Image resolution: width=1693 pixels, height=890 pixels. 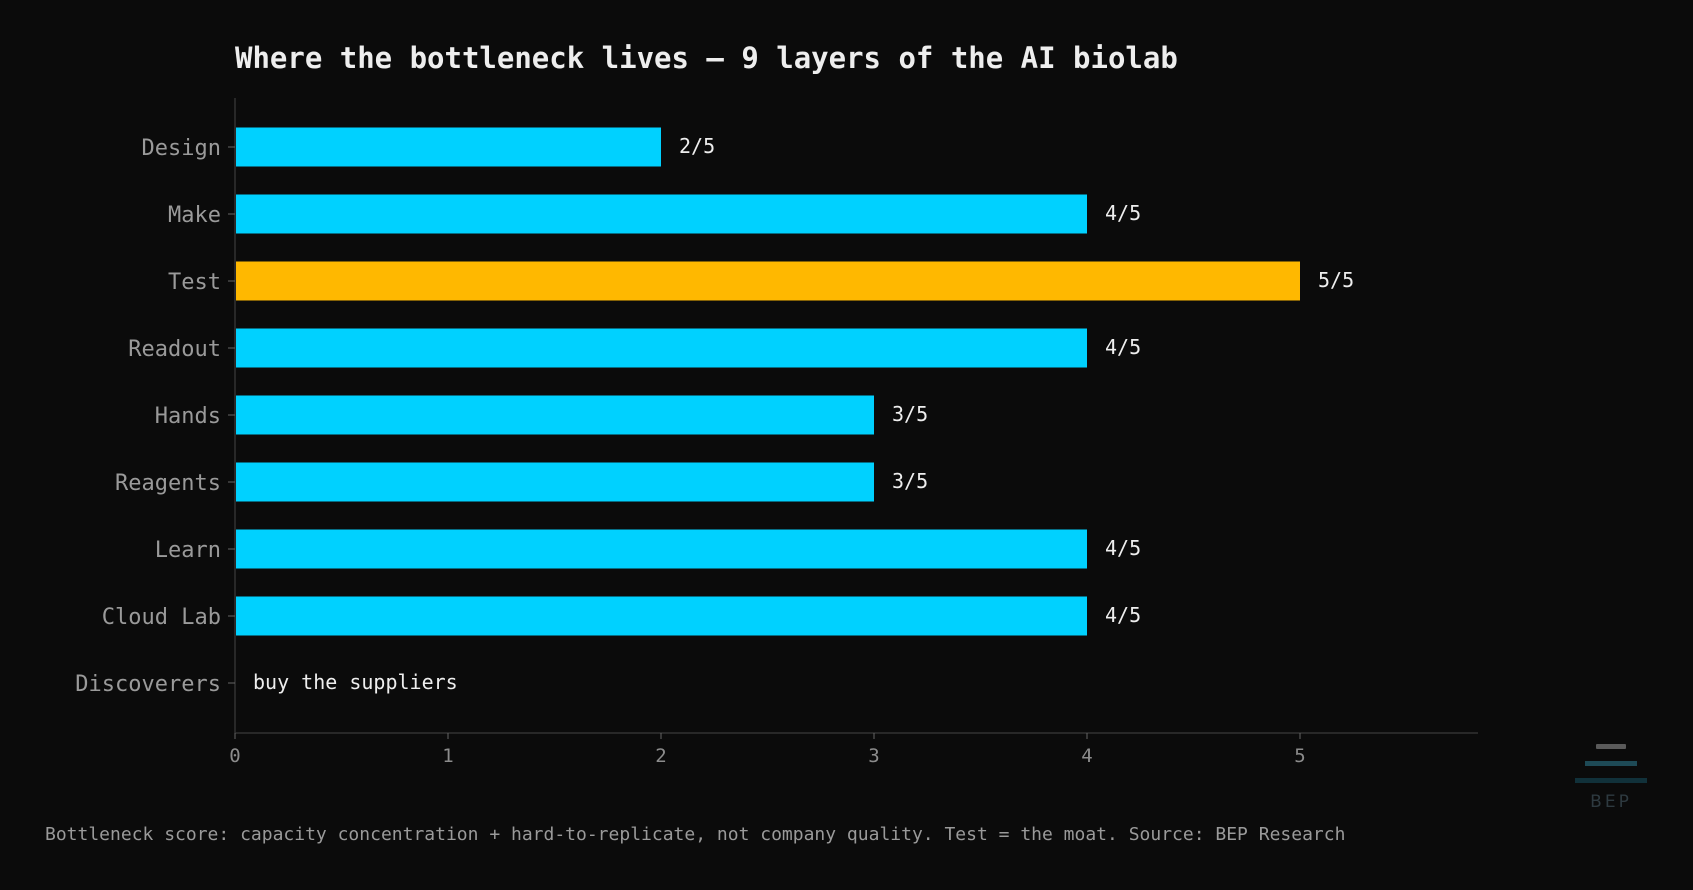 What do you see at coordinates (1611, 746) in the screenshot?
I see `logo-bar-top-icon` at bounding box center [1611, 746].